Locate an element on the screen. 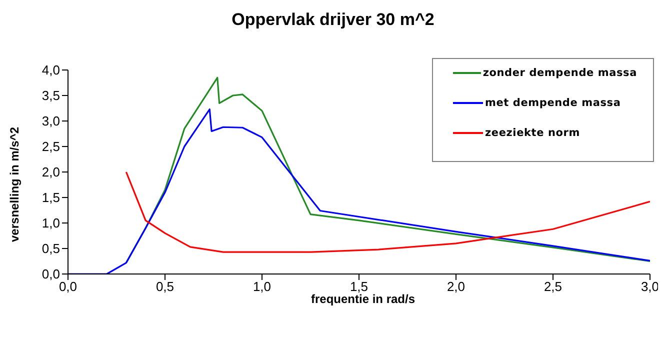 Image resolution: width=666 pixels, height=340 pixels. x-axis-title: frequentie in rad/s is located at coordinates (363, 299).